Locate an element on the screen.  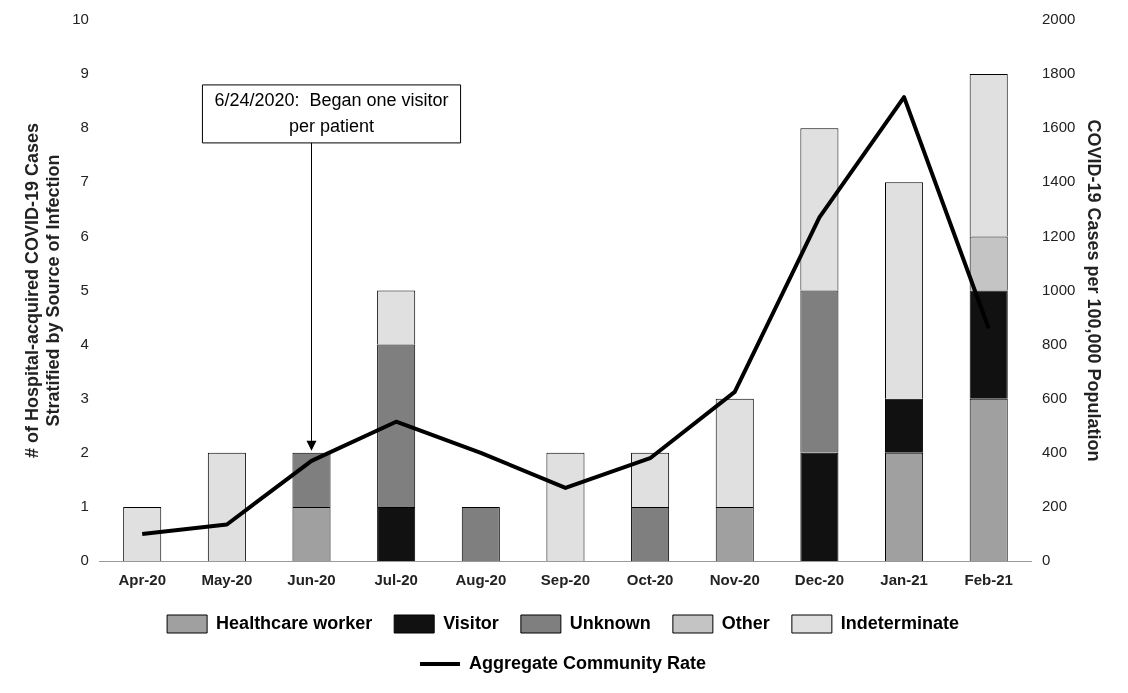
legend-label: Visitor is located at coordinates (471, 622).